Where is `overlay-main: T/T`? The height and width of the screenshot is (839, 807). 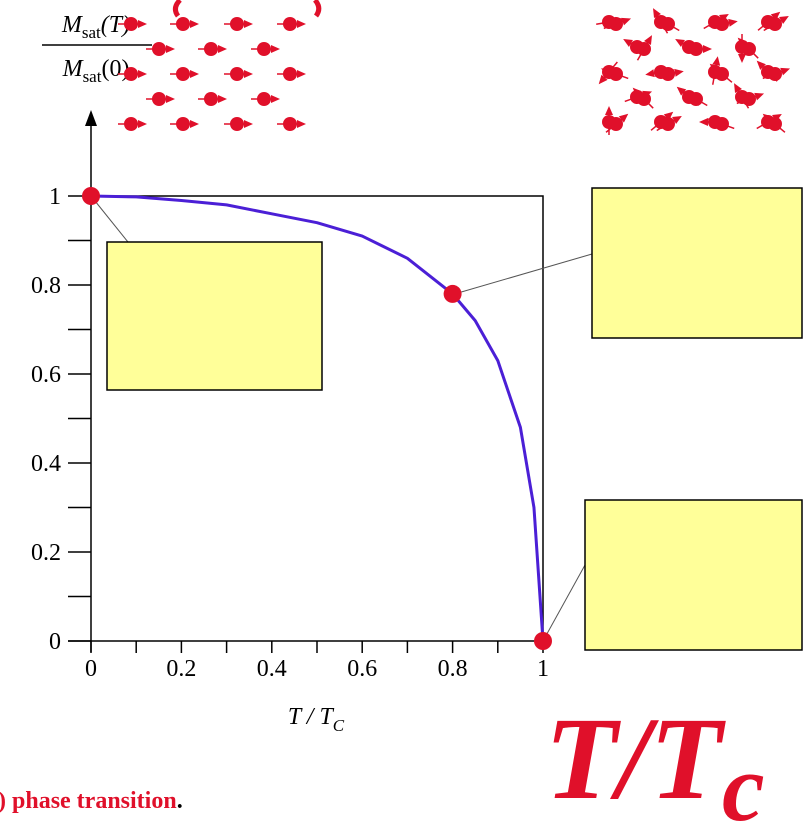 overlay-main: T/T is located at coordinates (635, 758).